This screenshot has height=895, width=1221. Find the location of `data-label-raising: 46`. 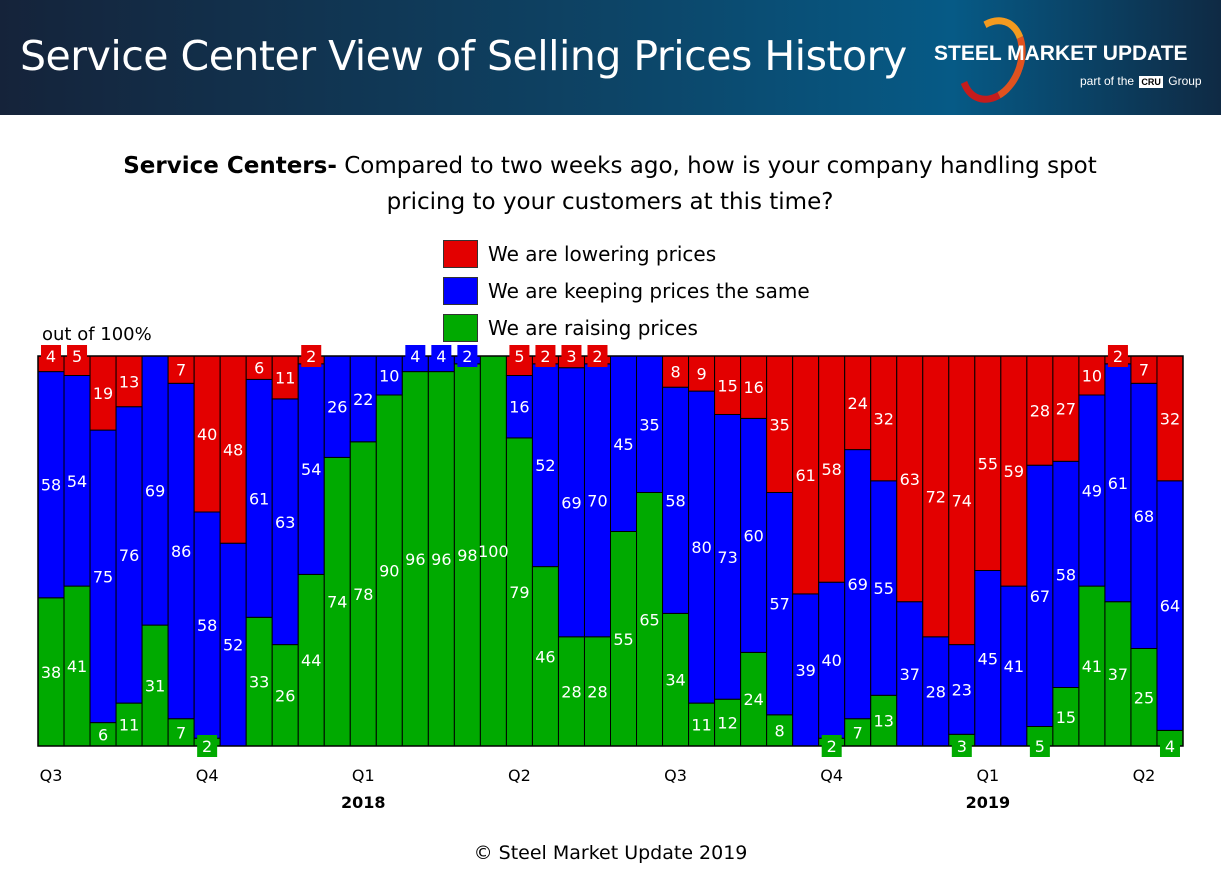

data-label-raising: 46 is located at coordinates (545, 656).